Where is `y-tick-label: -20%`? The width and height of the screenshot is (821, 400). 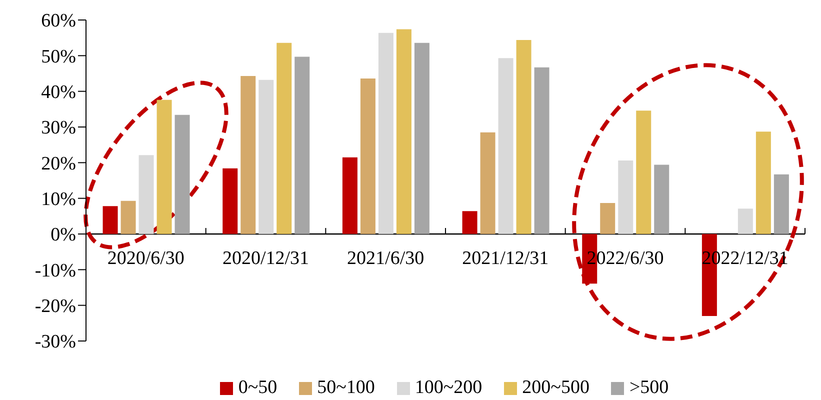
y-tick-label: -20% is located at coordinates (55, 307).